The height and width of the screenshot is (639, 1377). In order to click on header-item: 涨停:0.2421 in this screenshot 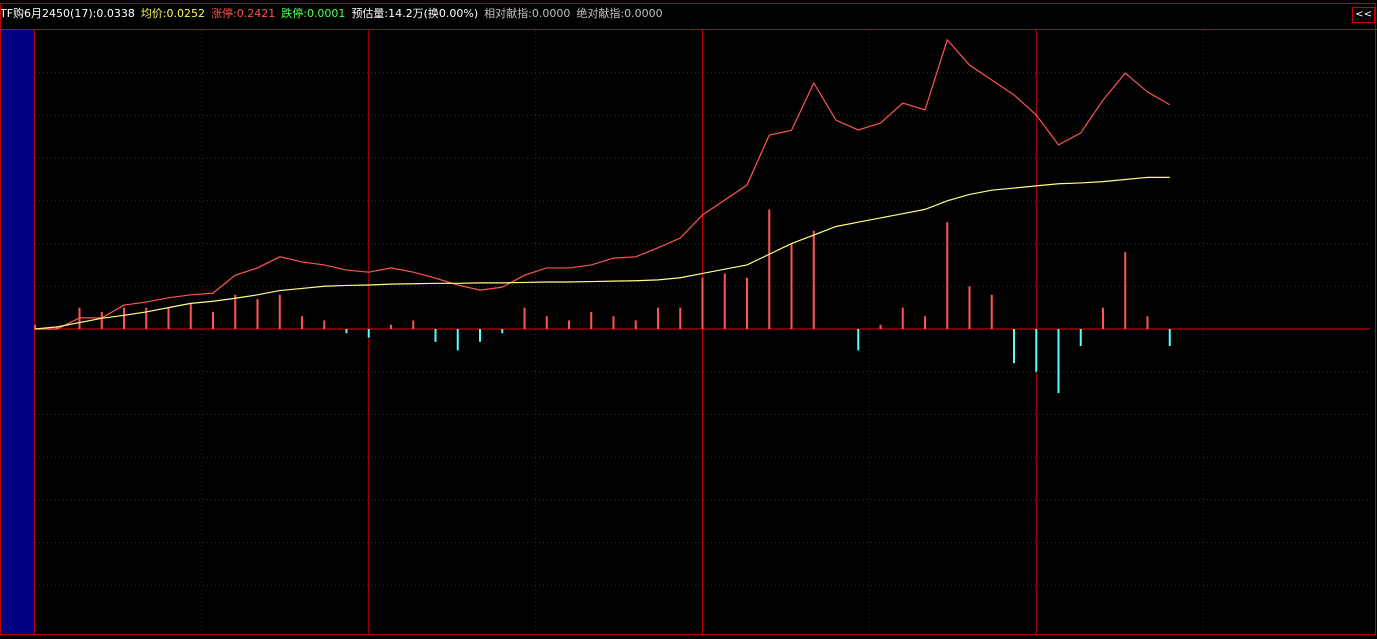, I will do `click(243, 13)`.